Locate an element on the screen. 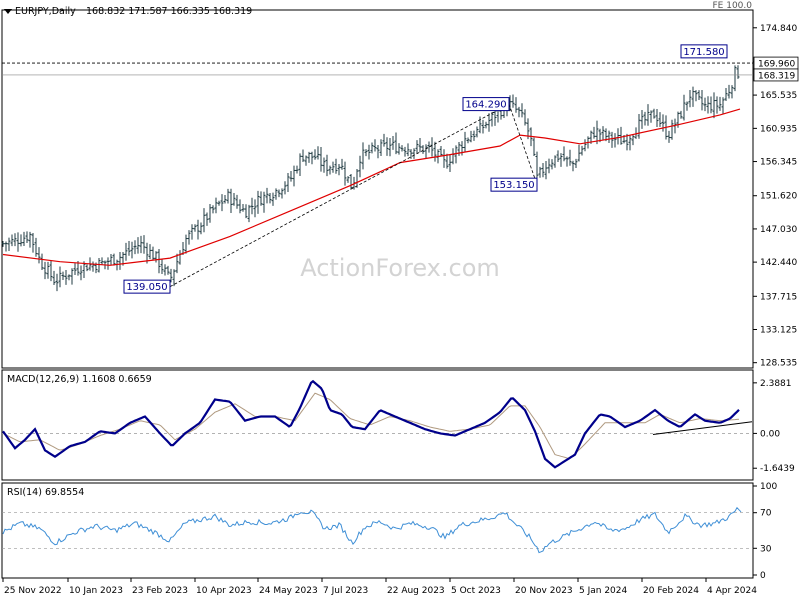 This screenshot has width=800, height=604. macd-title: MACD(12,26,9) 1.1608 0.6659 is located at coordinates (79, 379).